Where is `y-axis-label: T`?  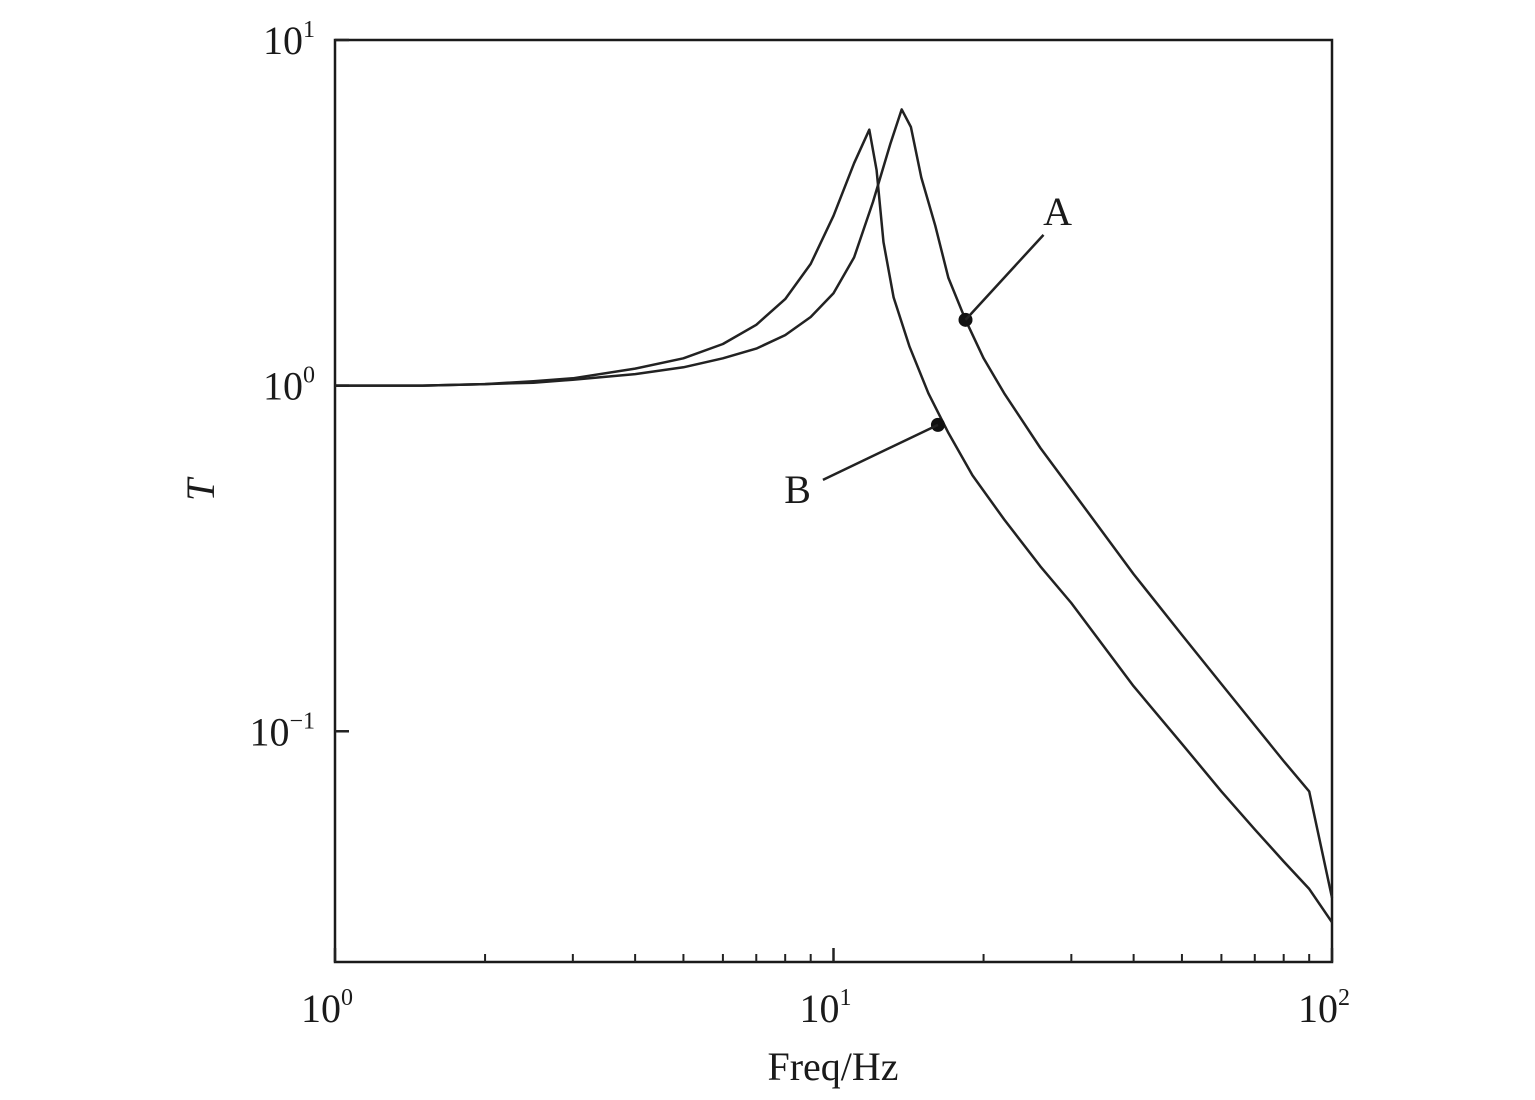
y-axis-label: T is located at coordinates (200, 488).